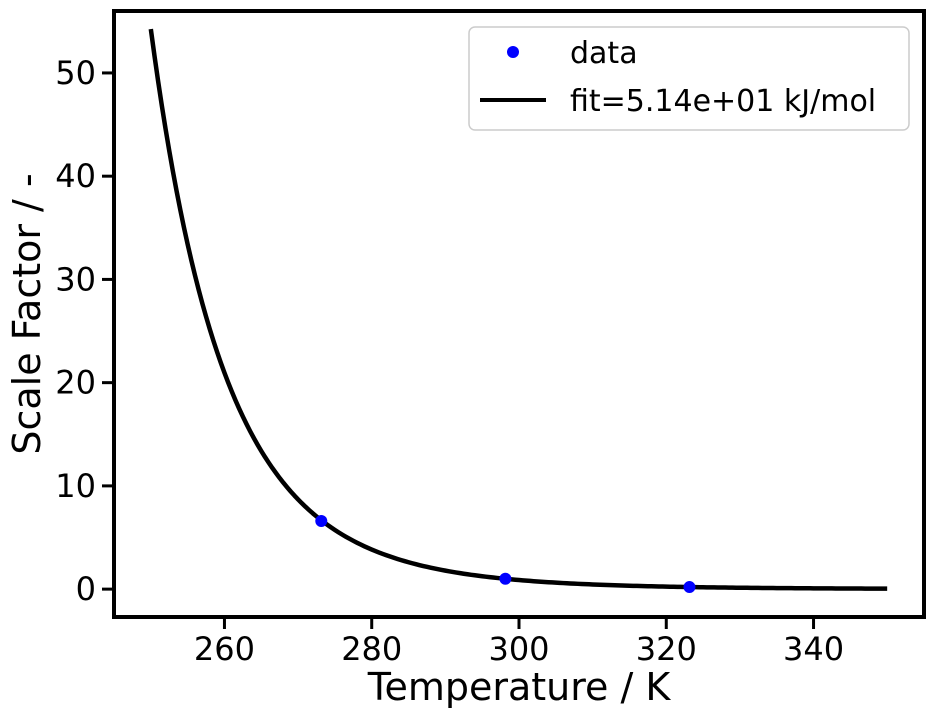 The image size is (936, 720). What do you see at coordinates (518, 649) in the screenshot?
I see `x-tick-label: 300` at bounding box center [518, 649].